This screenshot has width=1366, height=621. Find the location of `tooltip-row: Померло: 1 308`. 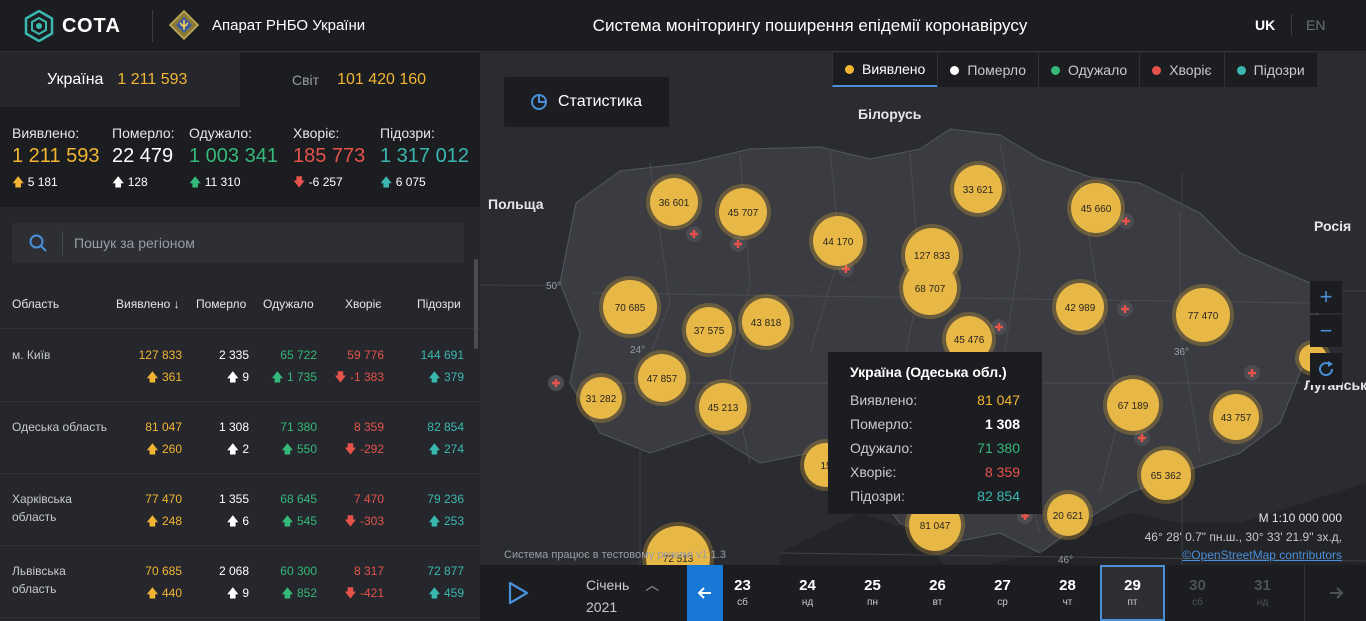

tooltip-row: Померло: 1 308 is located at coordinates (935, 424).